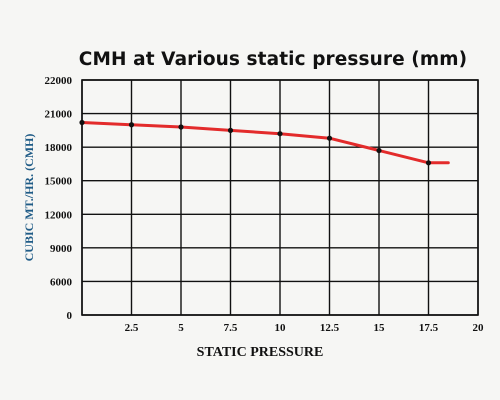 The height and width of the screenshot is (400, 500). Describe the element at coordinates (330, 328) in the screenshot. I see `x-tick-label: 12.5` at that location.